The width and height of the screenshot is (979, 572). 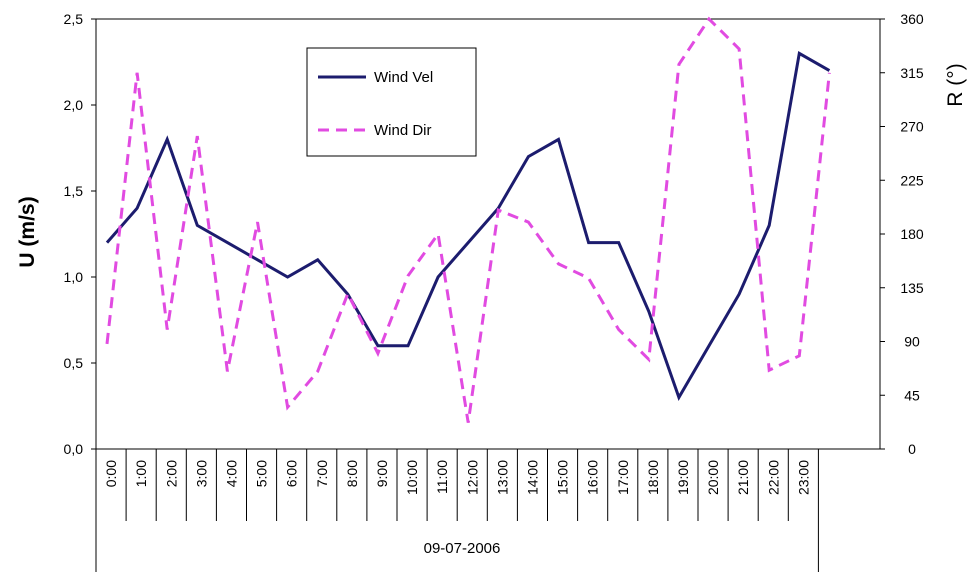 What do you see at coordinates (912, 395) in the screenshot?
I see `y2-tick-label: 45` at bounding box center [912, 395].